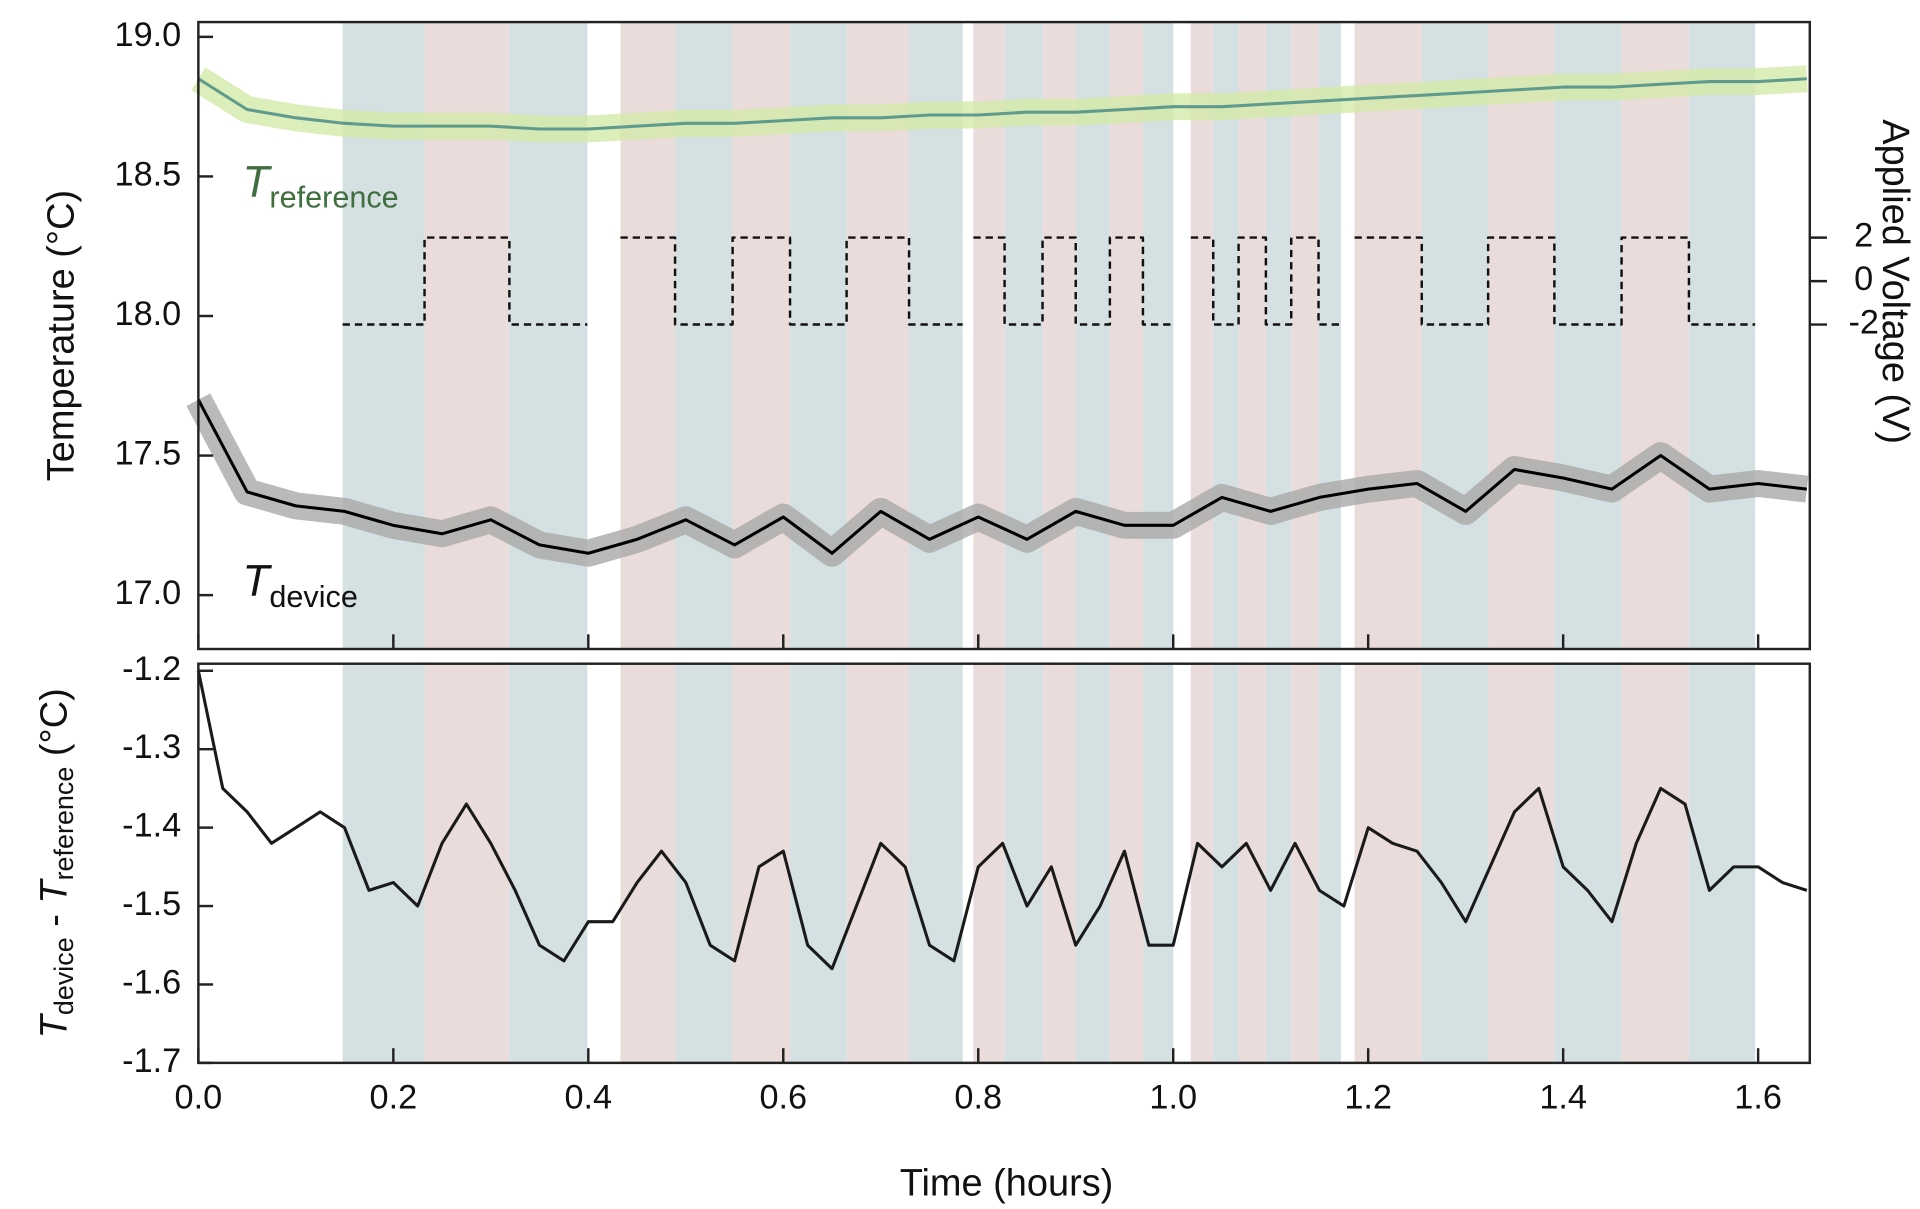  Describe the element at coordinates (1758, 1098) in the screenshot. I see `x-tick-label: 1.6` at that location.